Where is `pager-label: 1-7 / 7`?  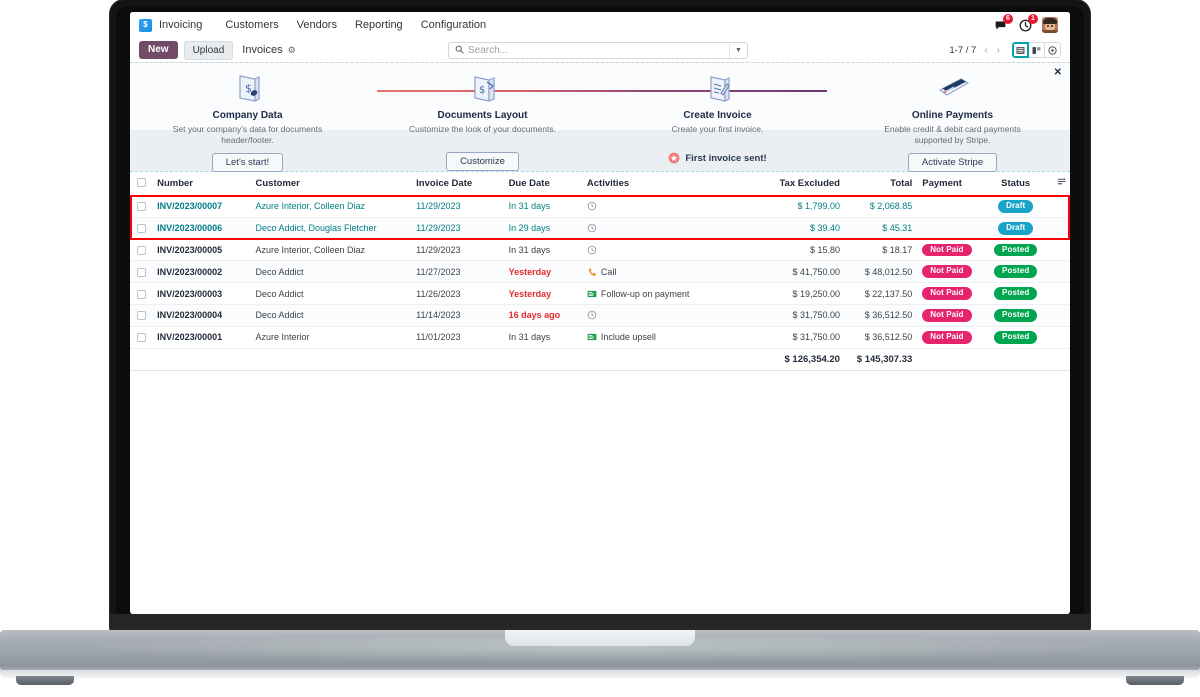 pager-label: 1-7 / 7 is located at coordinates (963, 50).